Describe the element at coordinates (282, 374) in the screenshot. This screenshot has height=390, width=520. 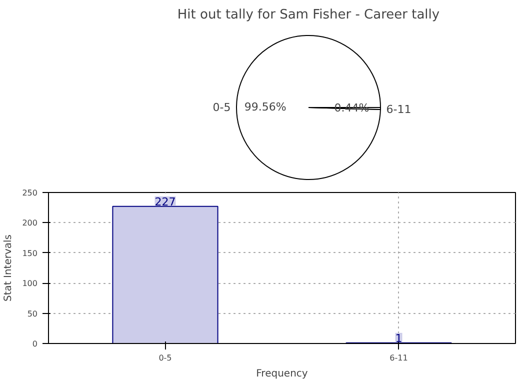
I see `x-axis-title: Frequency` at that location.